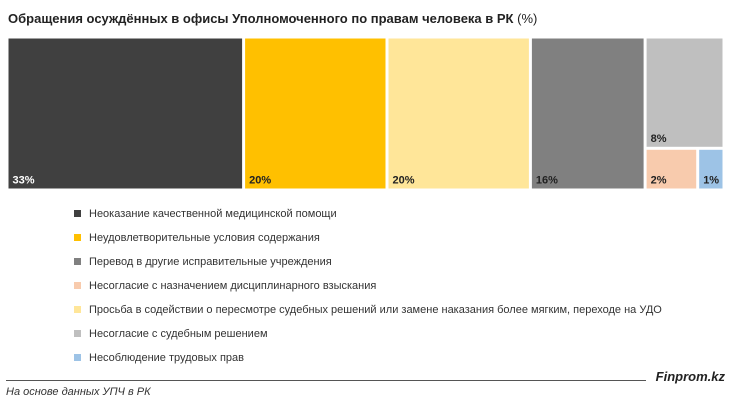 Image resolution: width=731 pixels, height=403 pixels. What do you see at coordinates (24, 181) in the screenshot?
I see `treemap-tile-1-label: 33%` at bounding box center [24, 181].